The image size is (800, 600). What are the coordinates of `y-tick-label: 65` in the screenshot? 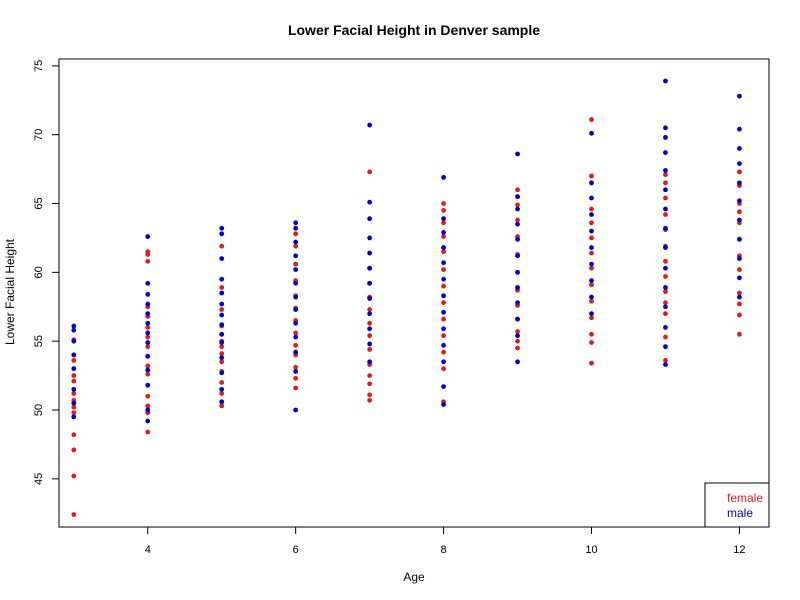 It's located at (39, 203).